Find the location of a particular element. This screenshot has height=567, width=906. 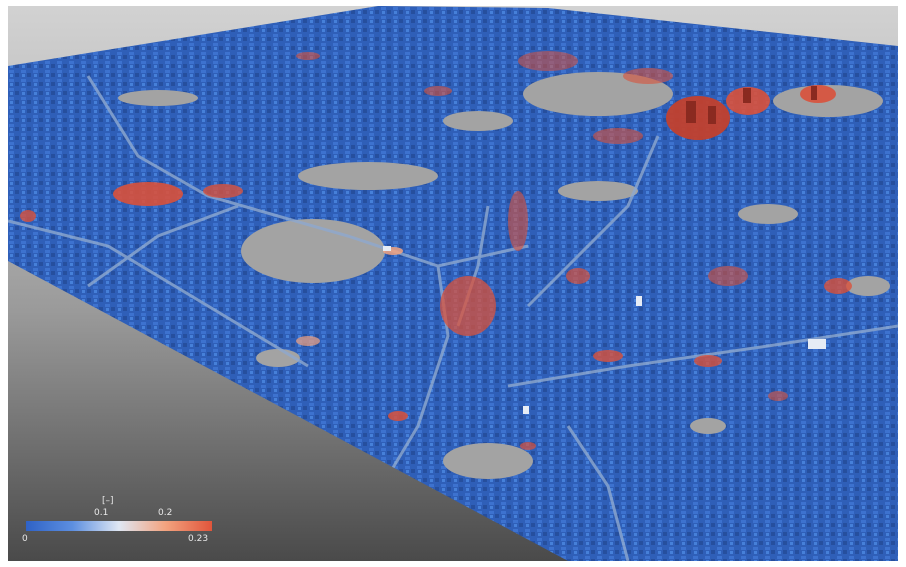

colorbar-min-label: 0 is located at coordinates (25, 539).